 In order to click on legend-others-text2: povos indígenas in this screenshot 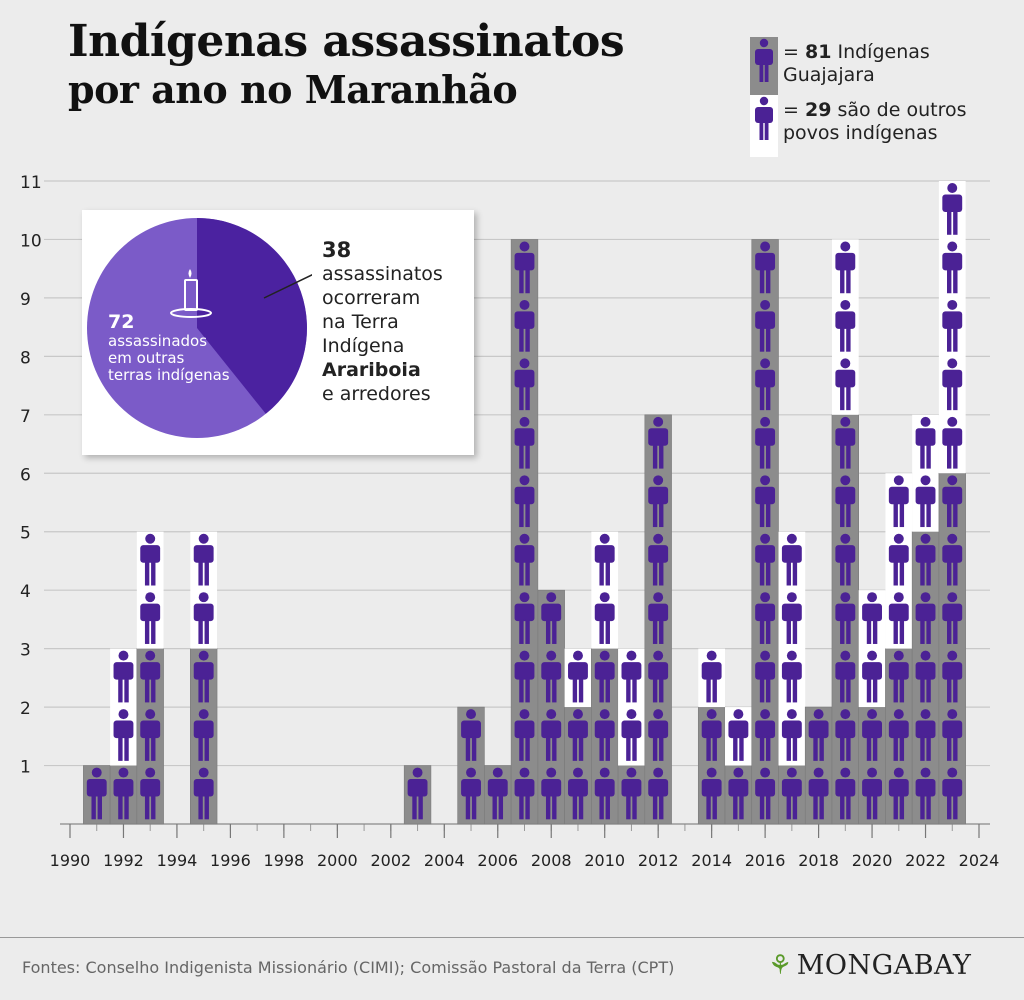, I will do `click(860, 133)`.